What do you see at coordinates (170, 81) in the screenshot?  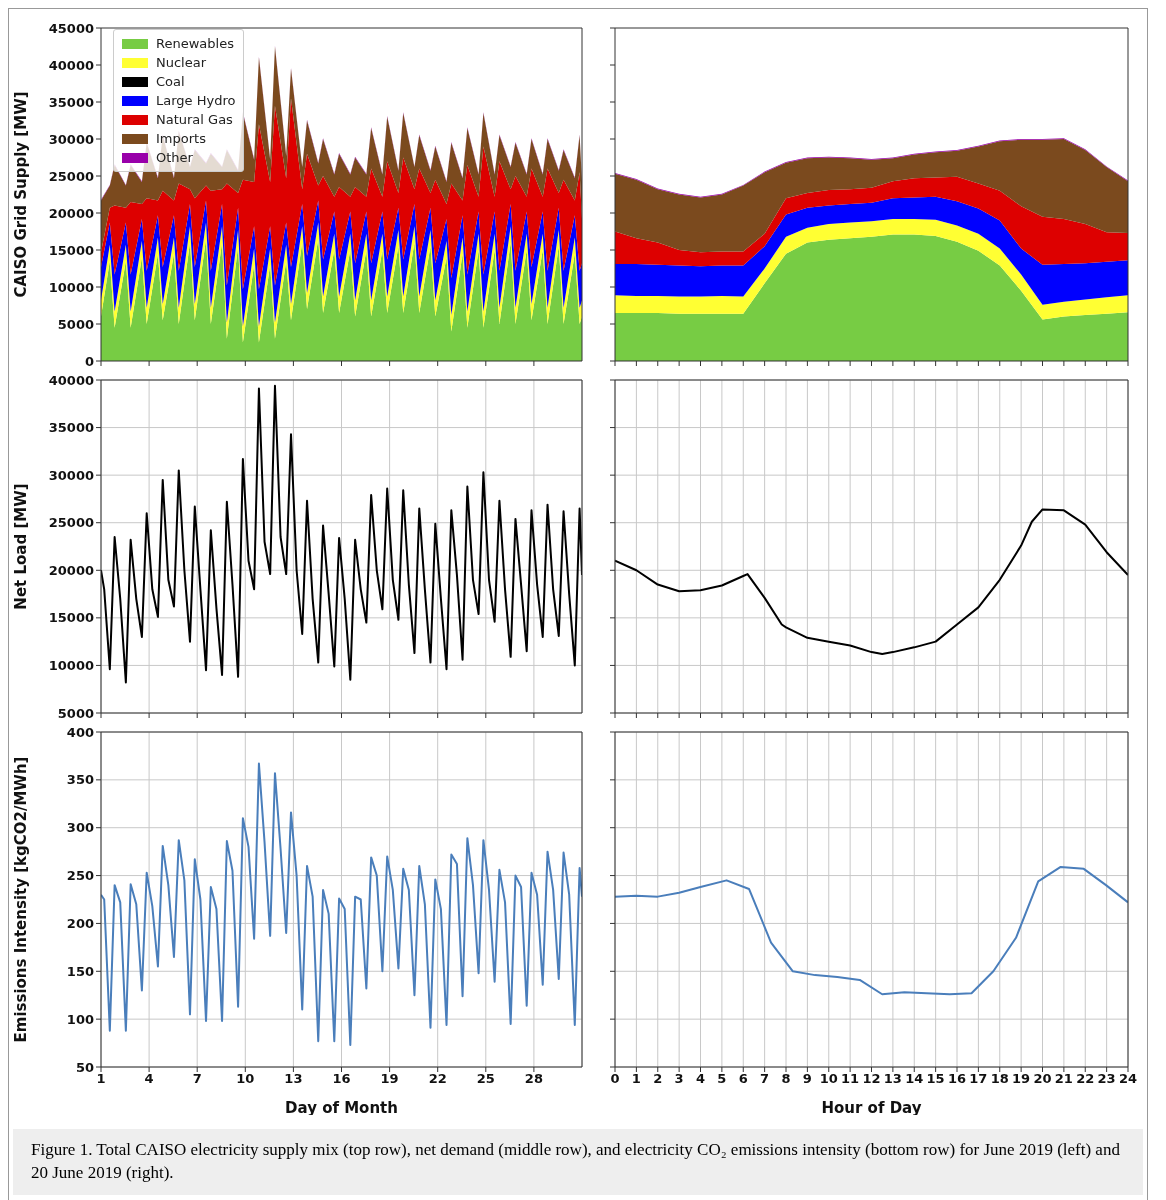 I see `legend-label: Coal` at bounding box center [170, 81].